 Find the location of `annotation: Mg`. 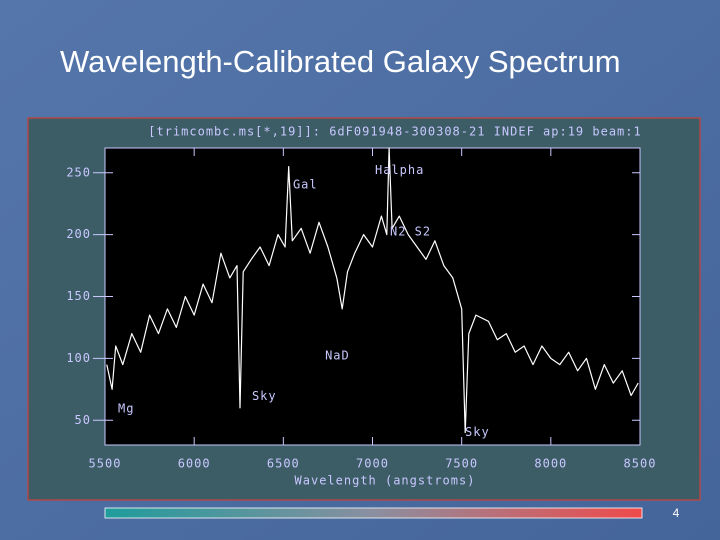

annotation: Mg is located at coordinates (126, 409).